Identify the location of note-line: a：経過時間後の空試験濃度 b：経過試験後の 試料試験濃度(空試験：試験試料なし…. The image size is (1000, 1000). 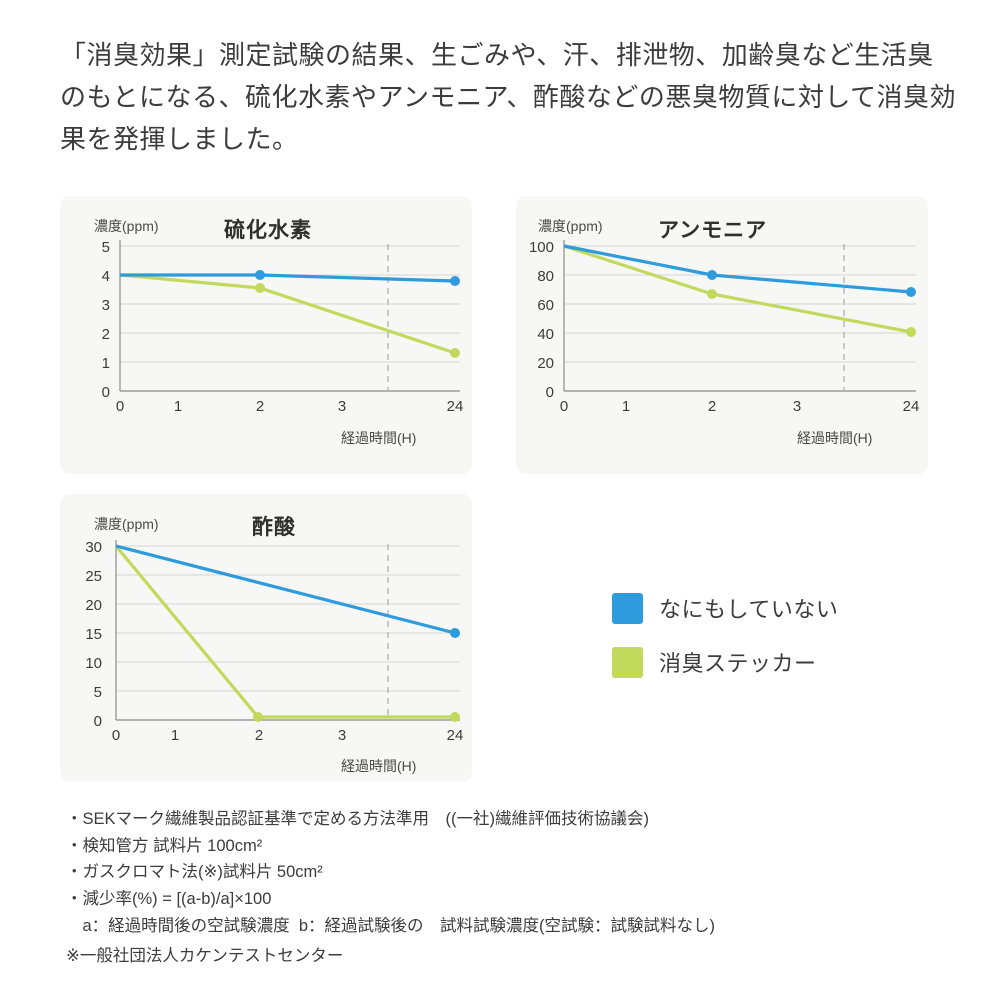
(391, 925).